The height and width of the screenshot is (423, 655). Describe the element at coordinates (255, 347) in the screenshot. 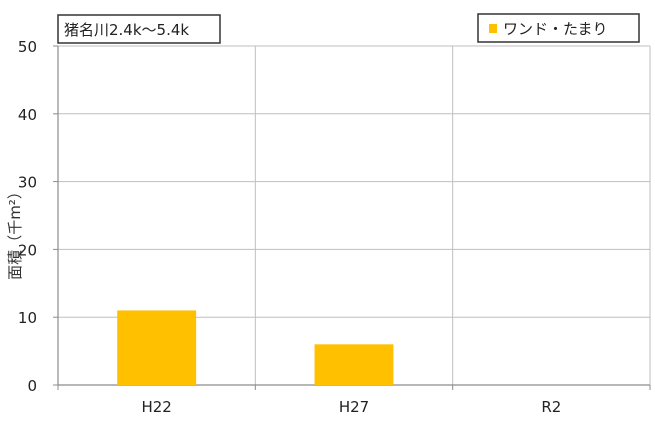

I see `bar-layer` at that location.